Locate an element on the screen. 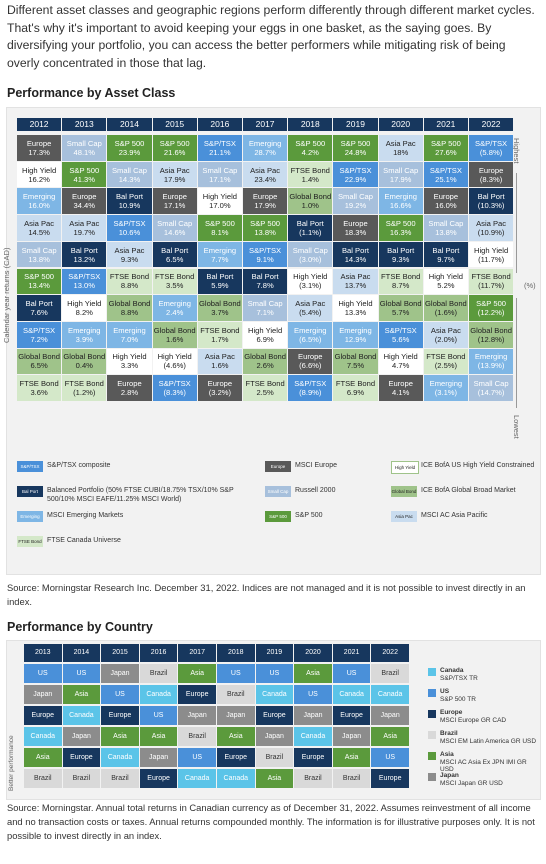 This screenshot has height=864, width=546. asset-return: 7.6% is located at coordinates (39, 313).